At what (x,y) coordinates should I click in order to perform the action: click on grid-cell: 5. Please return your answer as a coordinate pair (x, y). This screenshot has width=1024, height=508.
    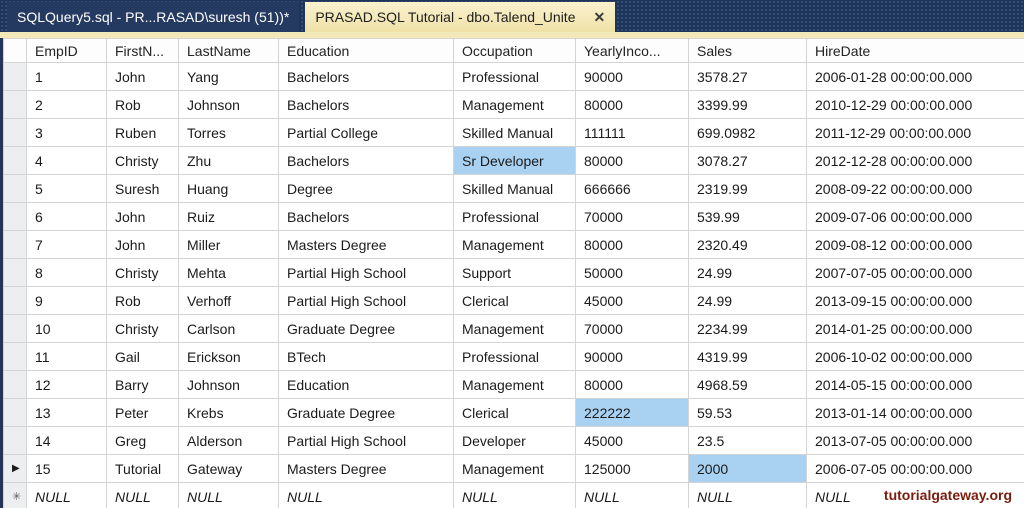
    Looking at the image, I should click on (66, 188).